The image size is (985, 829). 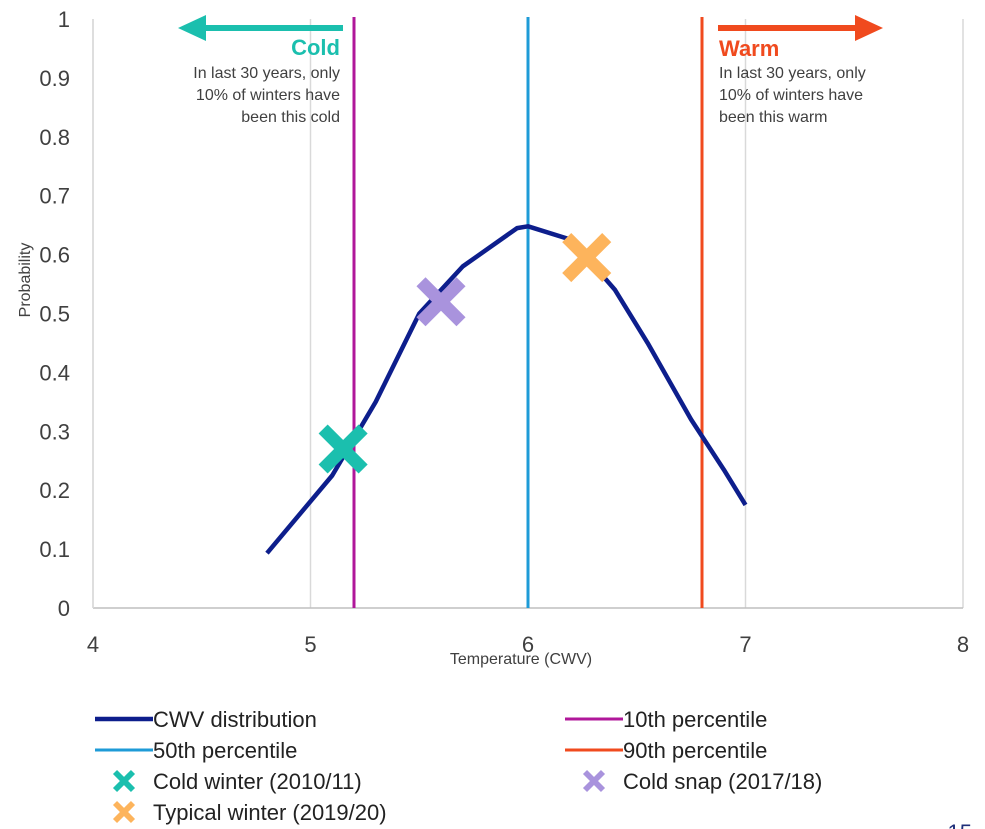 I want to click on legend-marker-5-stroke-b, so click(x=594, y=781).